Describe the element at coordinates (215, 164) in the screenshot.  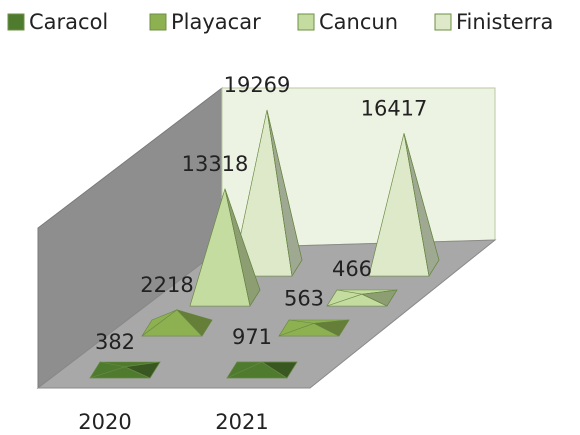
I see `data-label: 13318` at that location.